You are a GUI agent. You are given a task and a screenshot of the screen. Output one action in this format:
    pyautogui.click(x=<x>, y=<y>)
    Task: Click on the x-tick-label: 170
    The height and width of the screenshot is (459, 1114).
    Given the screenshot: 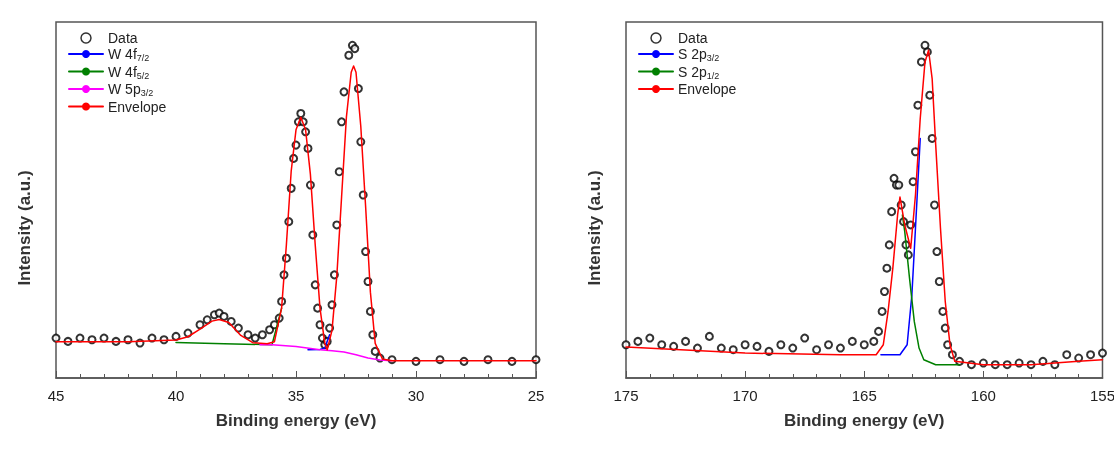 What is the action you would take?
    pyautogui.click(x=745, y=395)
    